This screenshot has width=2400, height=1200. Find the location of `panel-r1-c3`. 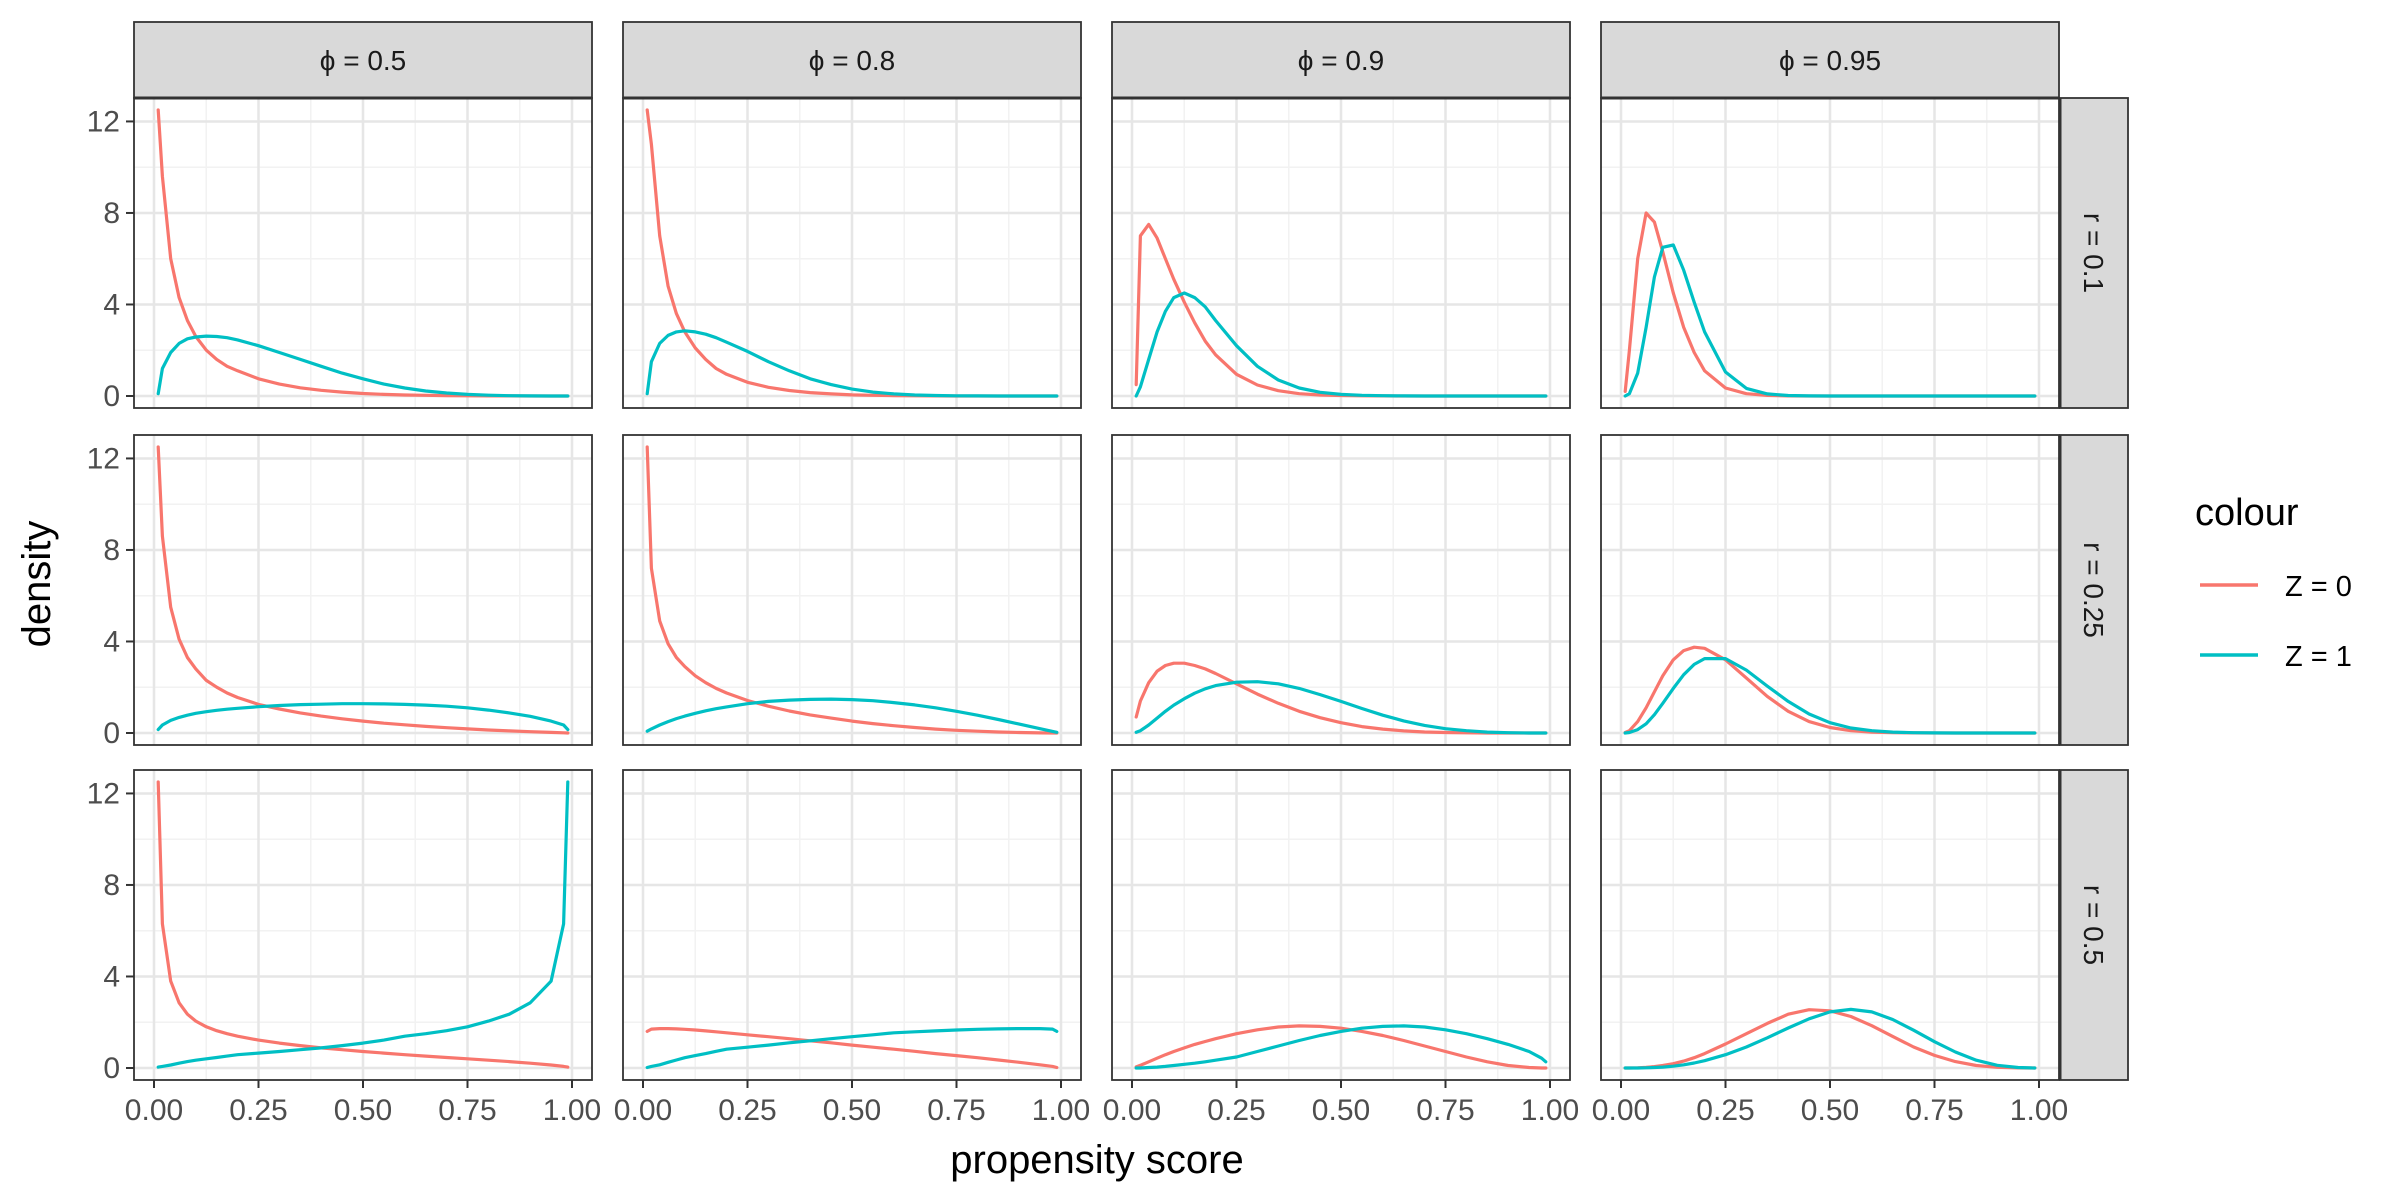

panel-r1-c3 is located at coordinates (1830, 590).